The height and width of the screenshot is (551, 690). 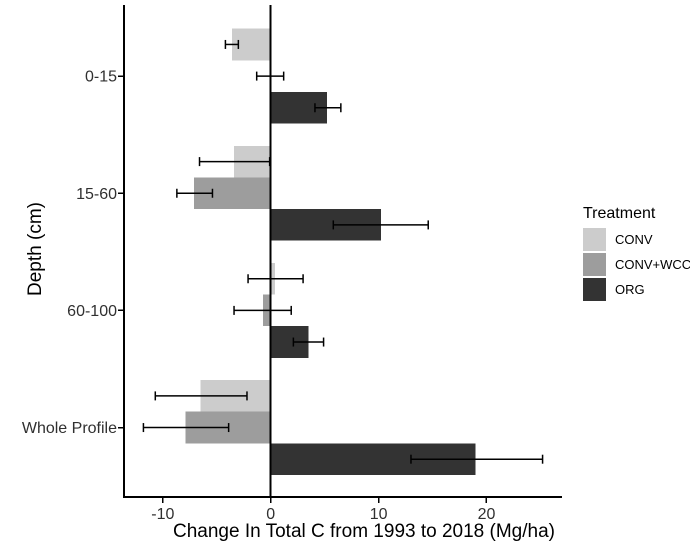 I want to click on legend-label: ORG, so click(x=630, y=289).